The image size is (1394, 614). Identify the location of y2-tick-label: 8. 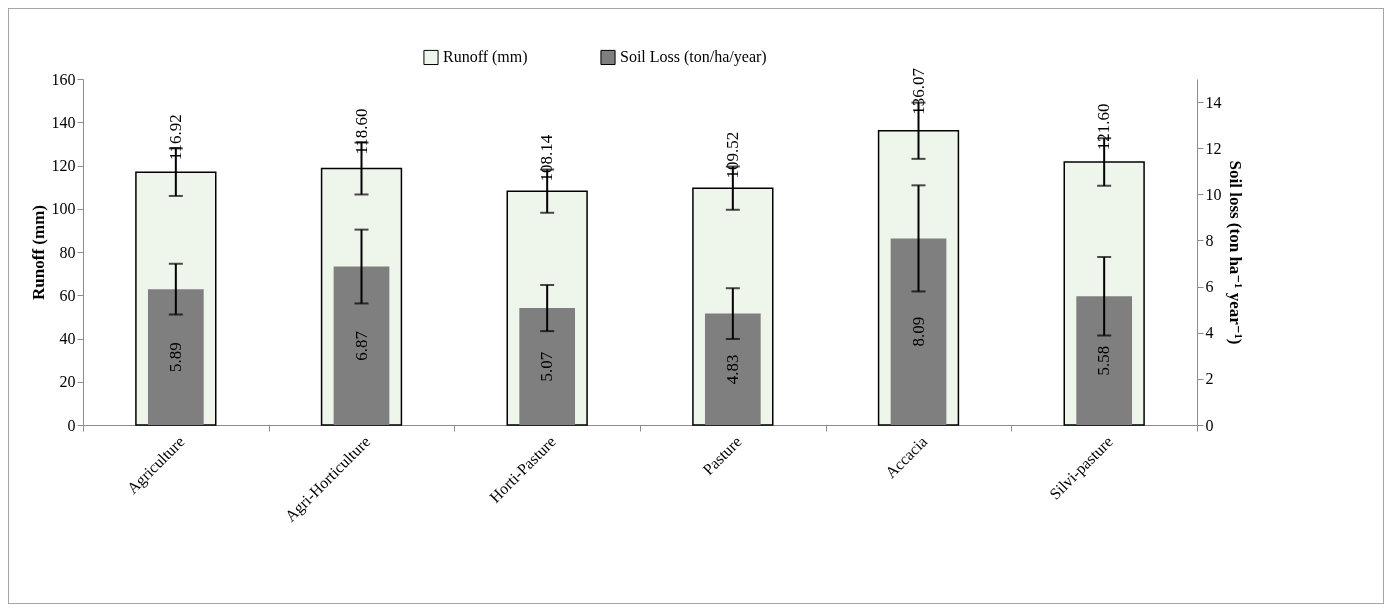
(1209, 240).